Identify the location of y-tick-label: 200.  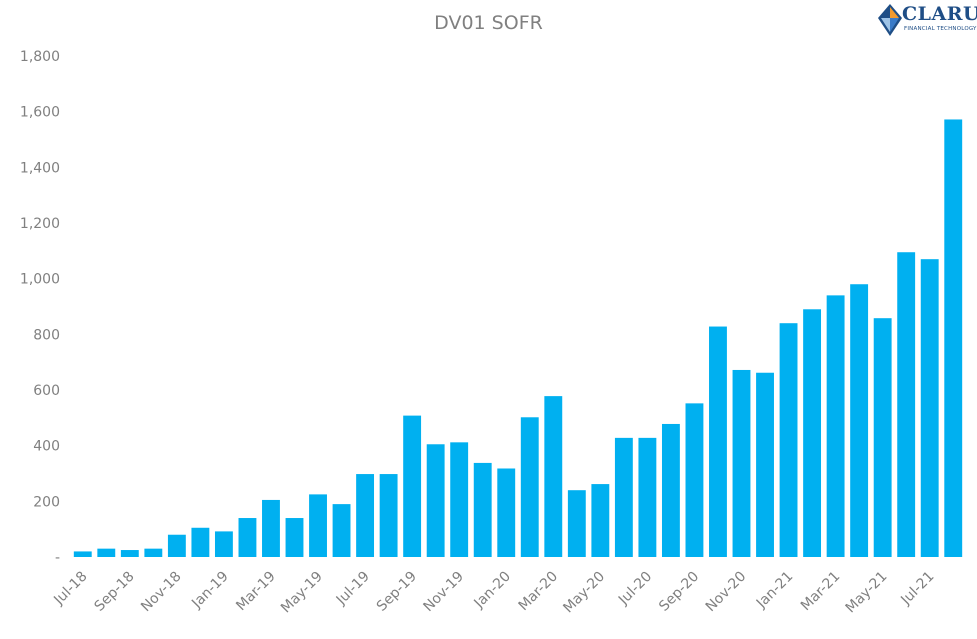
(46, 502).